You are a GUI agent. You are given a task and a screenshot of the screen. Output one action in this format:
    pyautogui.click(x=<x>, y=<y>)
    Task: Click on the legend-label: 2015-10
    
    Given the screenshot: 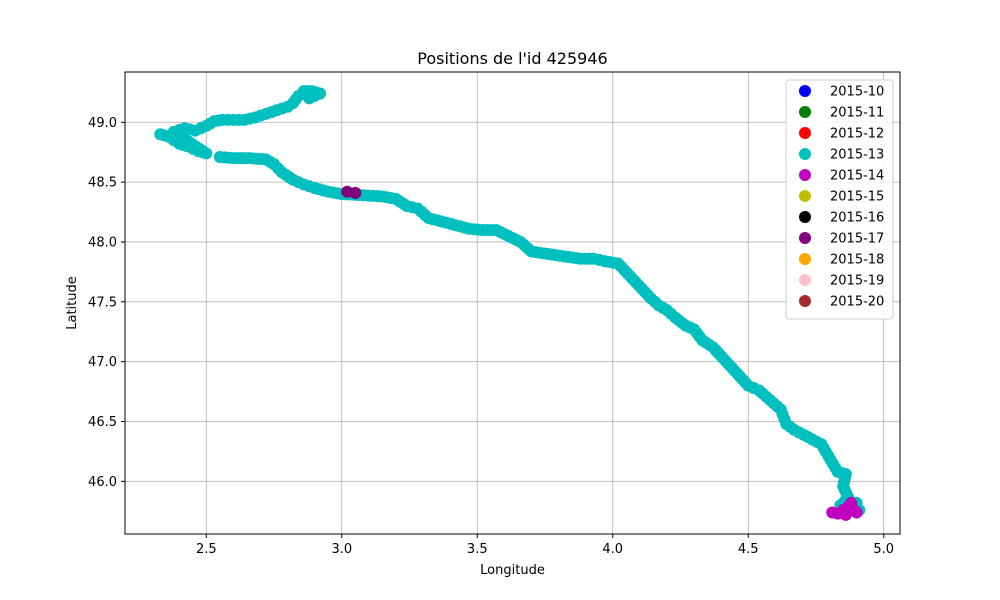 What is the action you would take?
    pyautogui.click(x=857, y=92)
    